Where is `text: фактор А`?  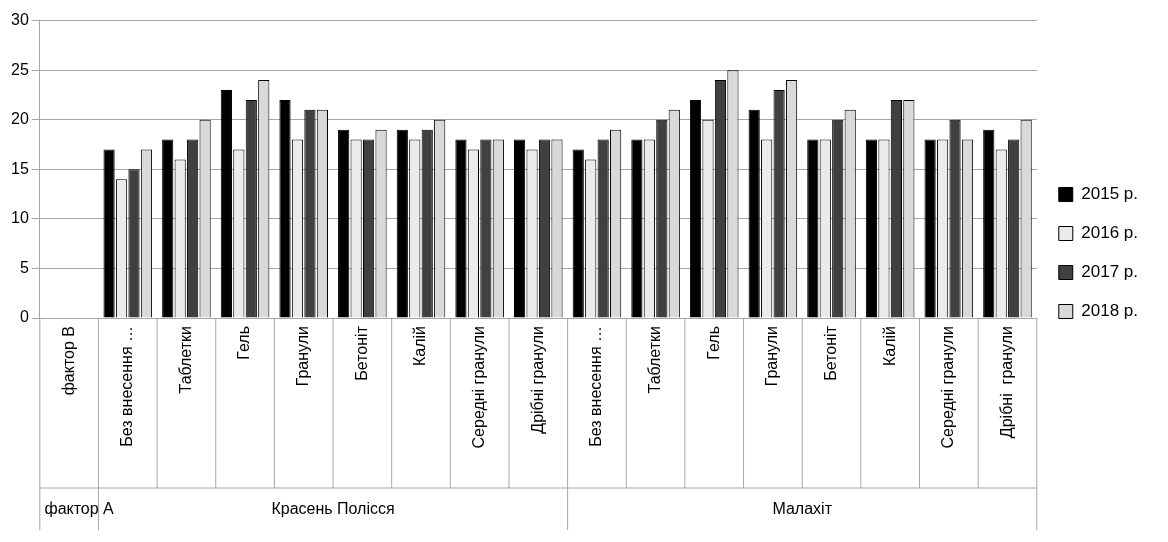
text: фактор А is located at coordinates (79, 509).